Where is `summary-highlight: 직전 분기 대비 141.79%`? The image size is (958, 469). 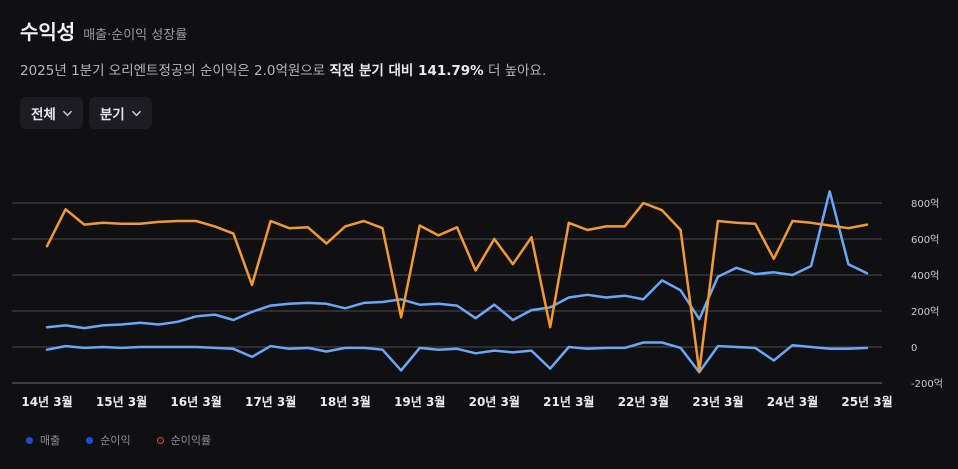 summary-highlight: 직전 분기 대비 141.79% is located at coordinates (406, 71).